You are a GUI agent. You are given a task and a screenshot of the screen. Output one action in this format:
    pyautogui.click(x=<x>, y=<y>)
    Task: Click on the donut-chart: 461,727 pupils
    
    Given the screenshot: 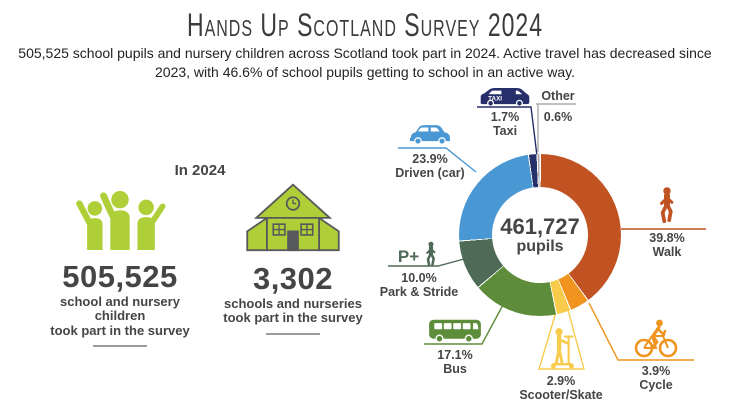 What is the action you would take?
    pyautogui.click(x=540, y=235)
    